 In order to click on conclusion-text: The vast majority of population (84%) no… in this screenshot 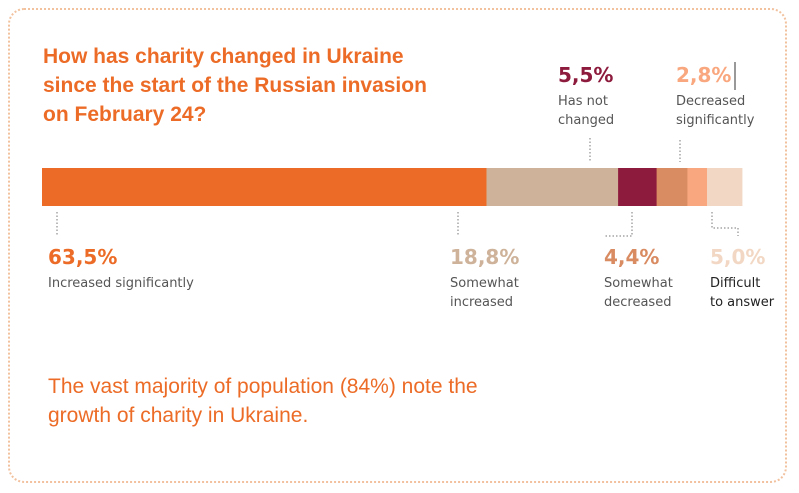, I will do `click(263, 401)`.